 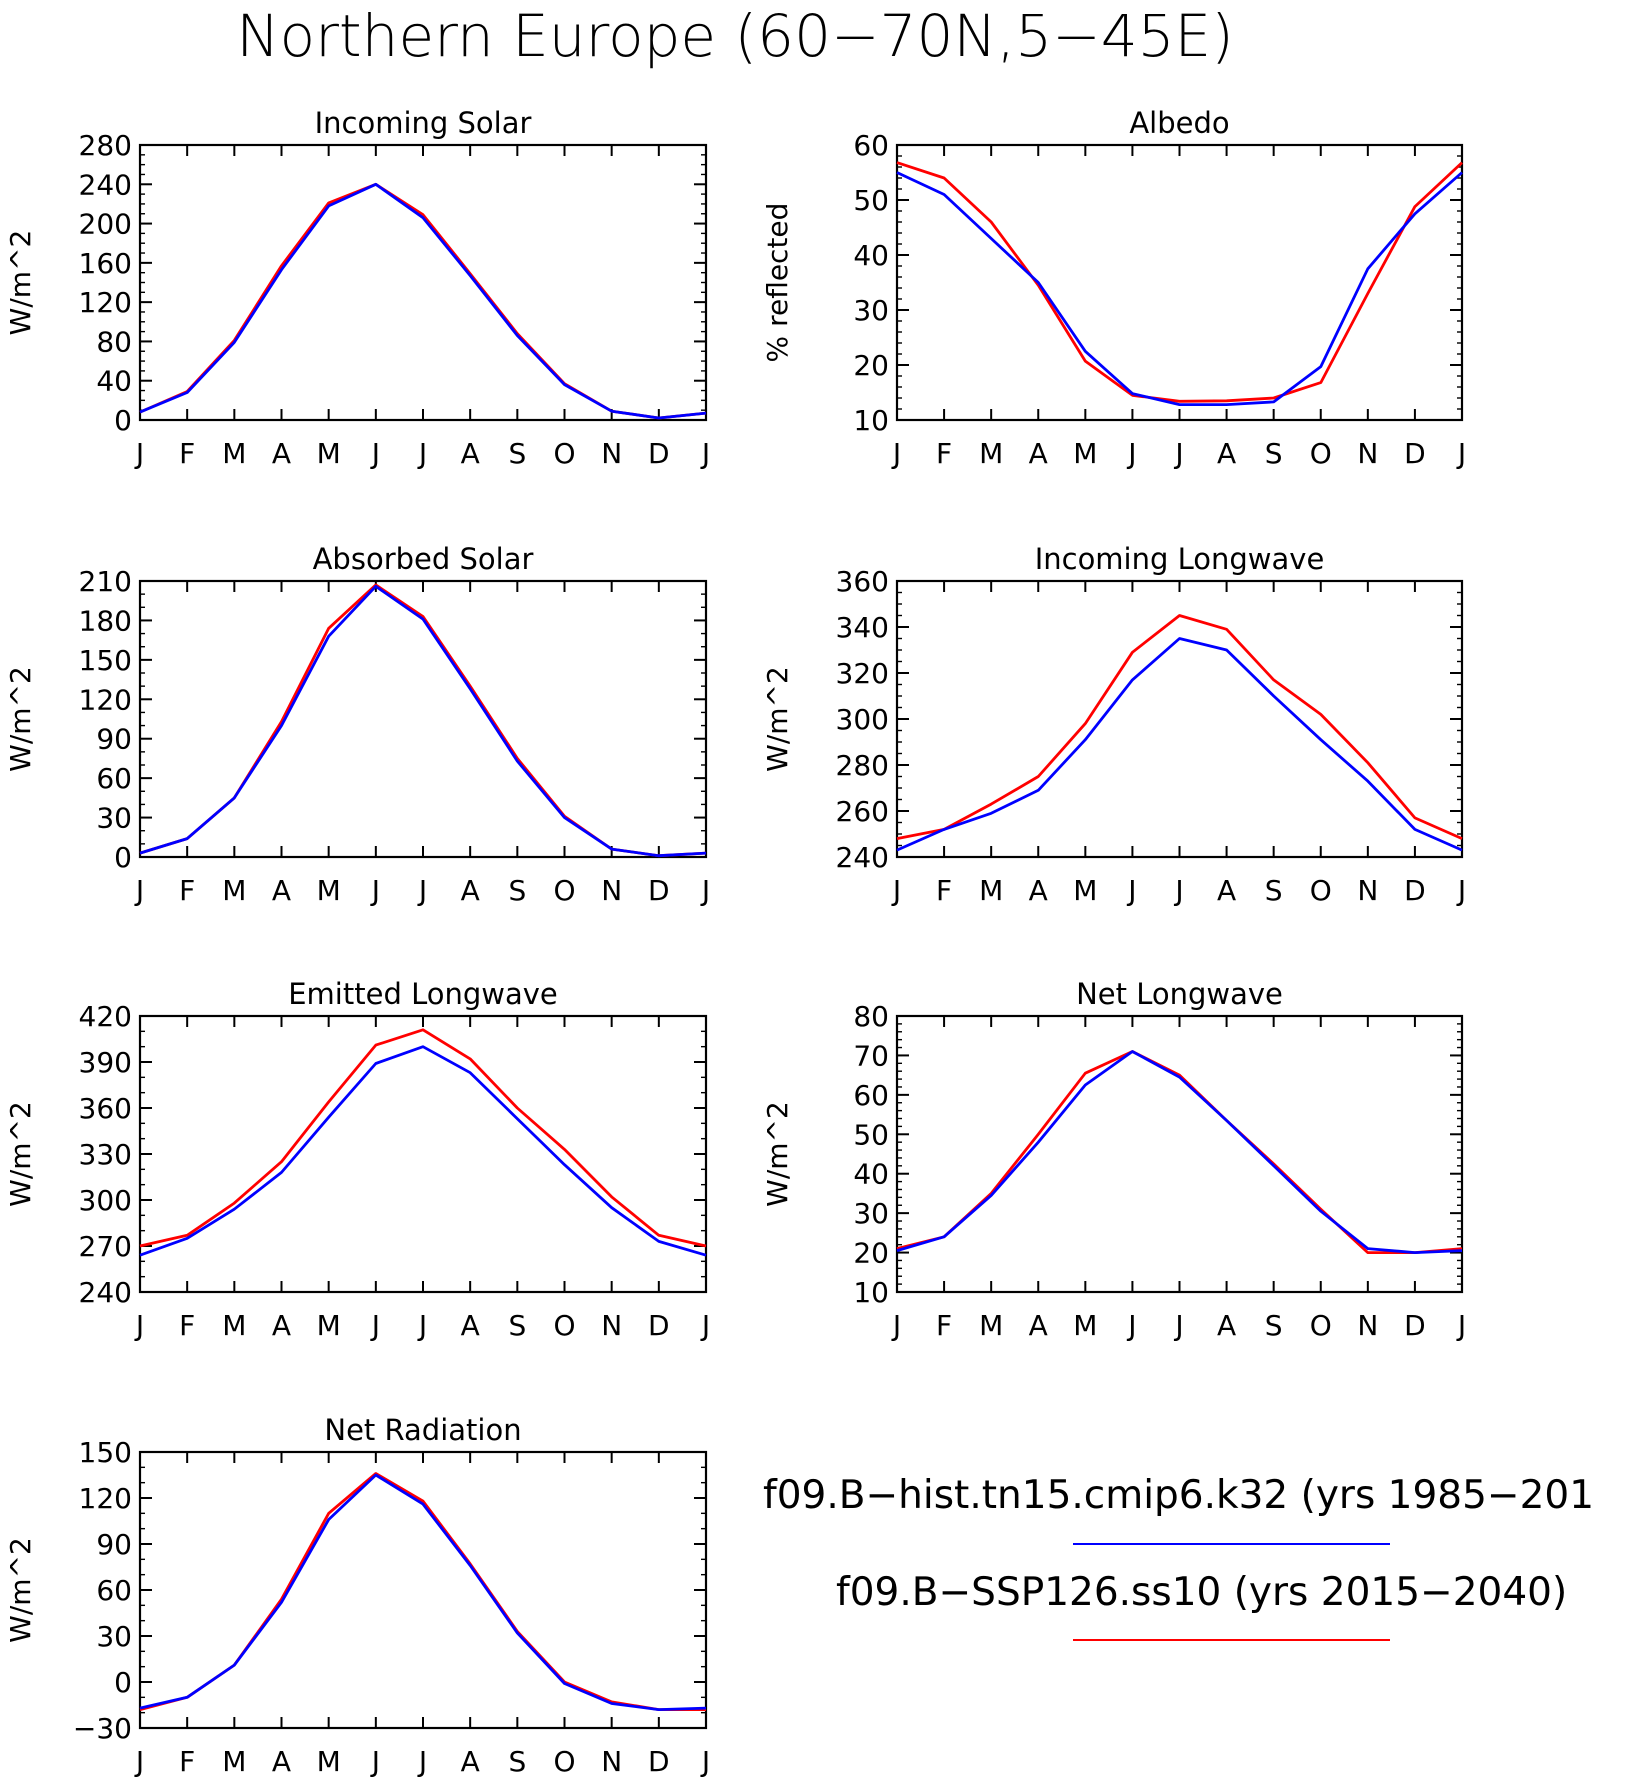 I want to click on y-tick-label: 340, so click(x=862, y=627).